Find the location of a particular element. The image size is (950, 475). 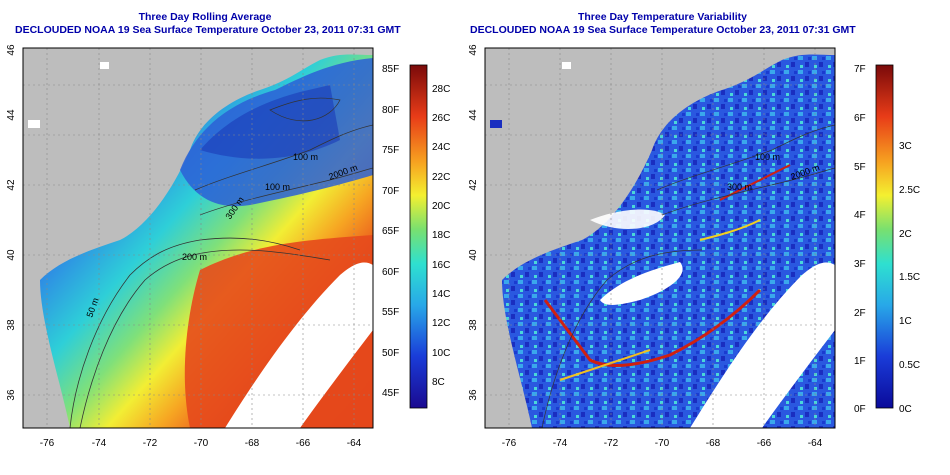

left-title-line: Three Day Rolling Average is located at coordinates (205, 17).